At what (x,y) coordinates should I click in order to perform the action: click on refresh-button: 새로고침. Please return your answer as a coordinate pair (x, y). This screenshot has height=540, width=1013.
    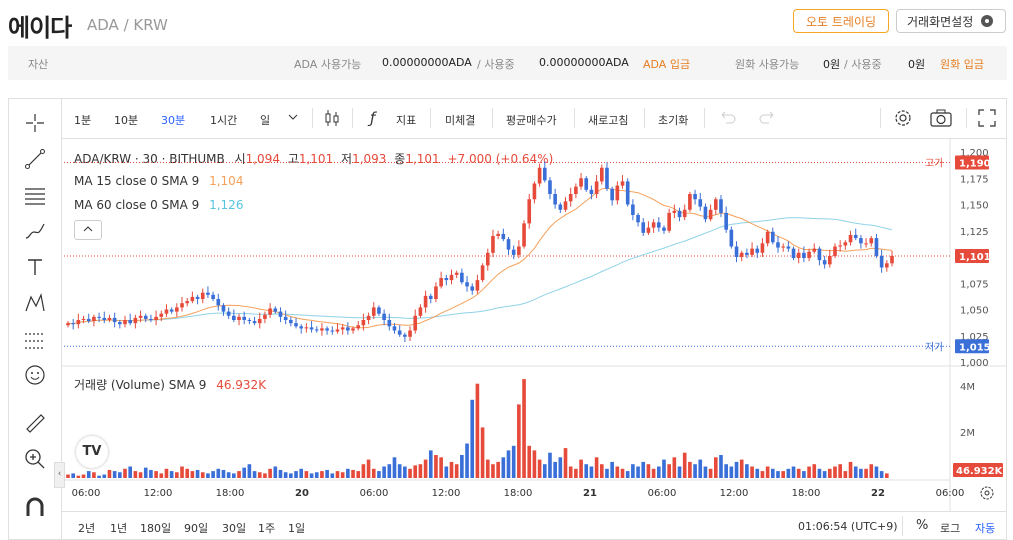
    Looking at the image, I should click on (608, 120).